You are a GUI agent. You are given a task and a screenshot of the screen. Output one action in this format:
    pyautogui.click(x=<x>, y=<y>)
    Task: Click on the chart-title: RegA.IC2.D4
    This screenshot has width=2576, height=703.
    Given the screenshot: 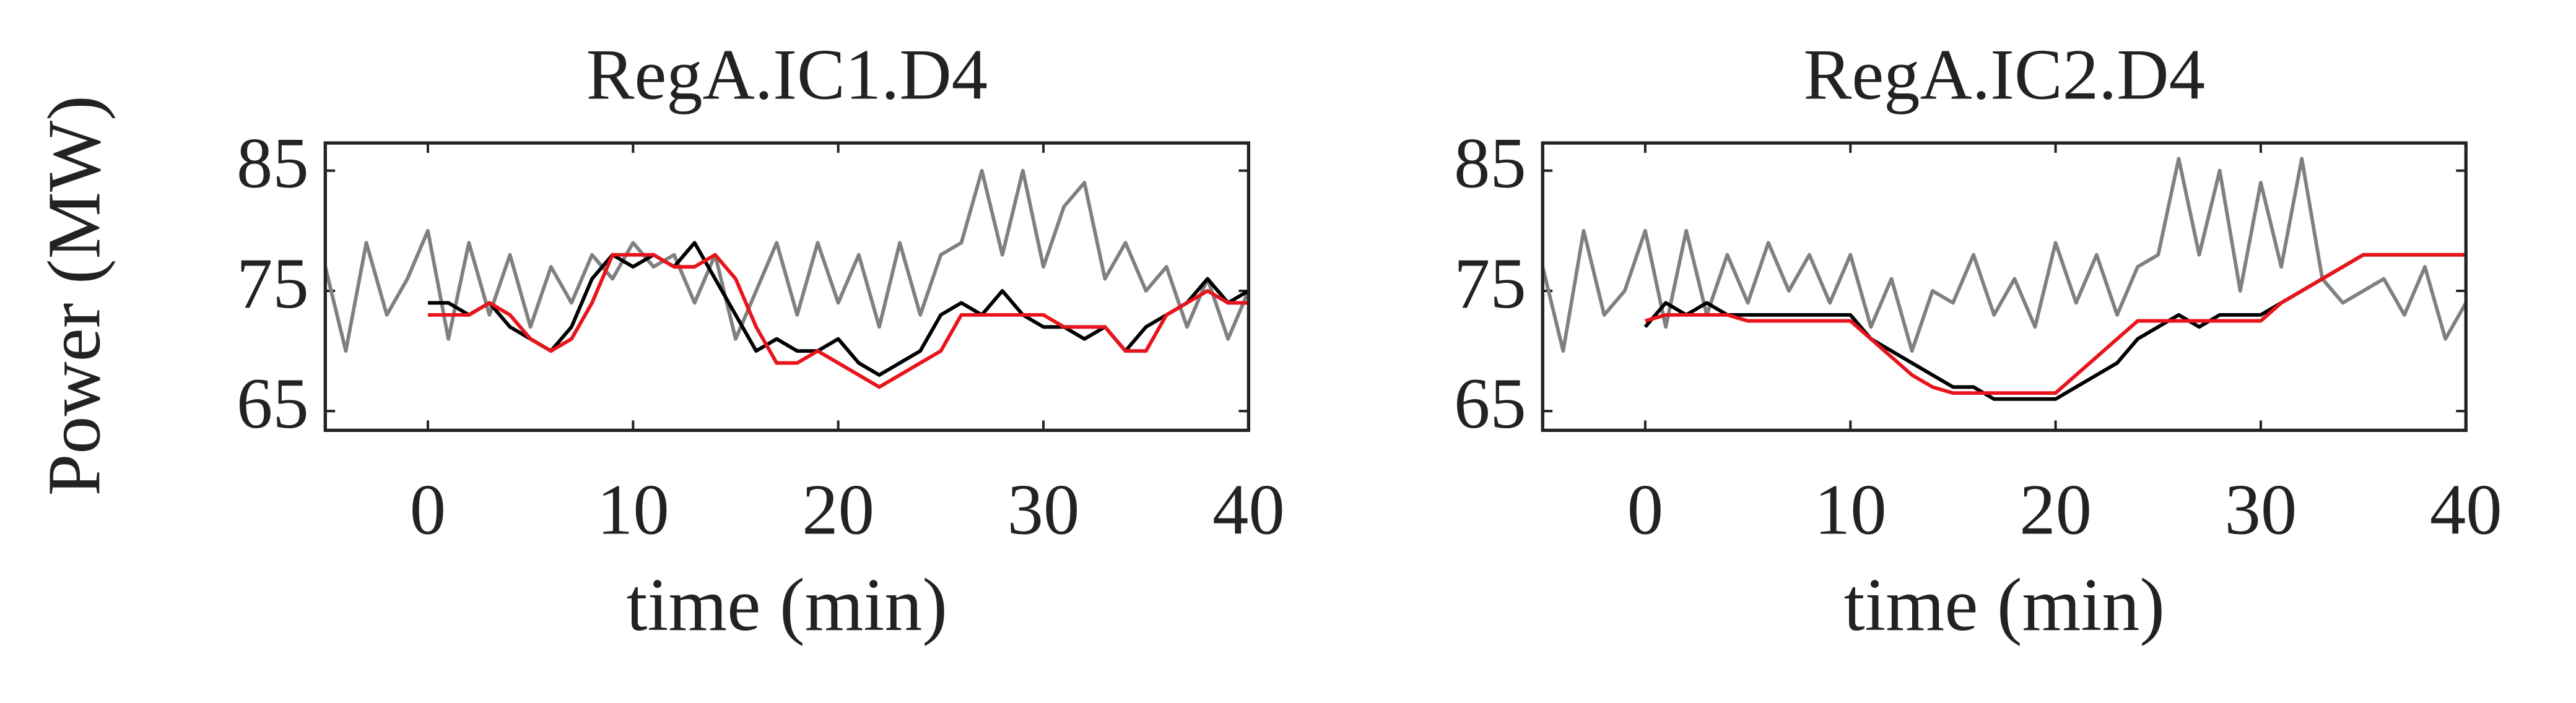 What is the action you would take?
    pyautogui.click(x=2004, y=75)
    